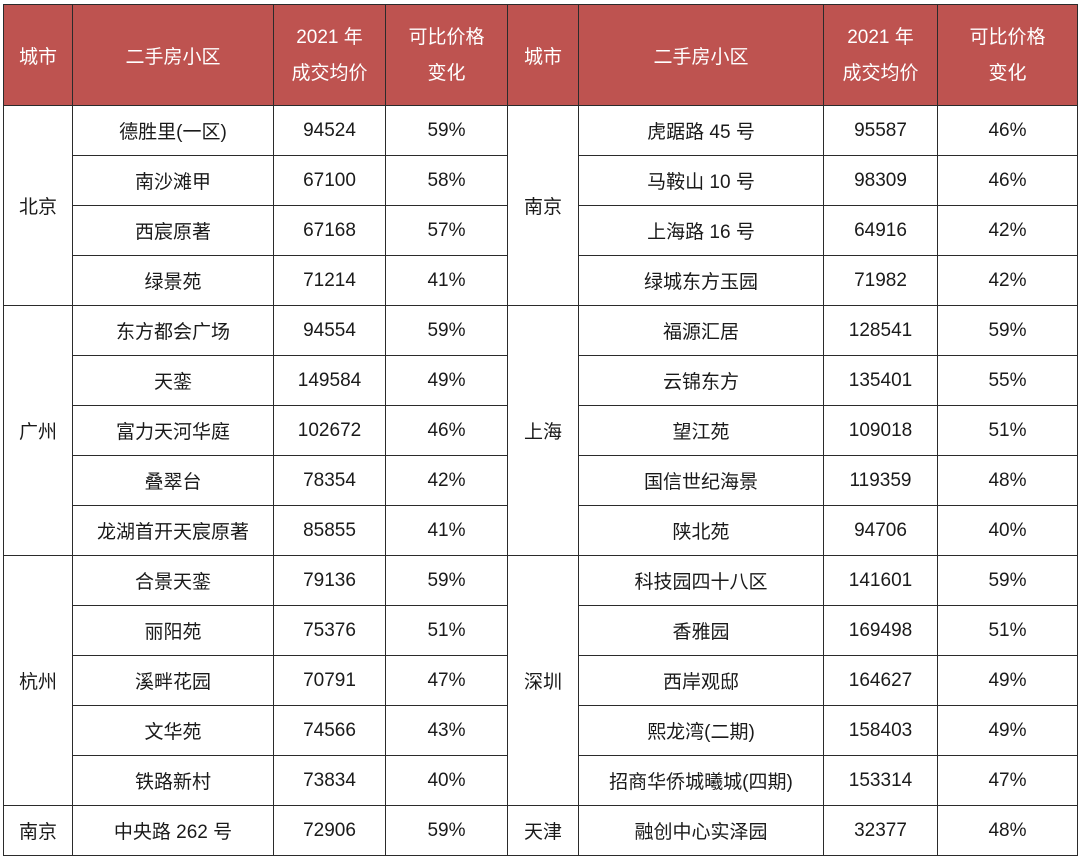 This screenshot has height=859, width=1080. Describe the element at coordinates (1007, 55) in the screenshot. I see `header-change-right: 可比价格 变化` at that location.